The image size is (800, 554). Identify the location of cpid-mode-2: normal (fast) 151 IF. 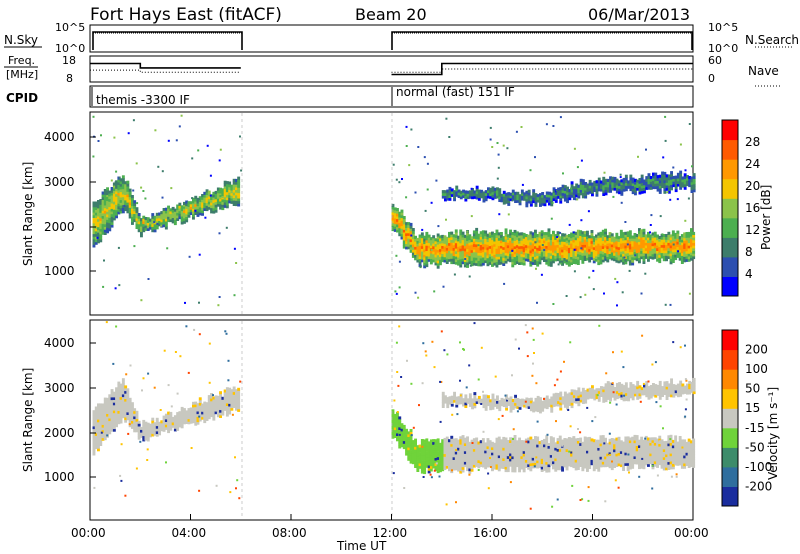
(455, 92).